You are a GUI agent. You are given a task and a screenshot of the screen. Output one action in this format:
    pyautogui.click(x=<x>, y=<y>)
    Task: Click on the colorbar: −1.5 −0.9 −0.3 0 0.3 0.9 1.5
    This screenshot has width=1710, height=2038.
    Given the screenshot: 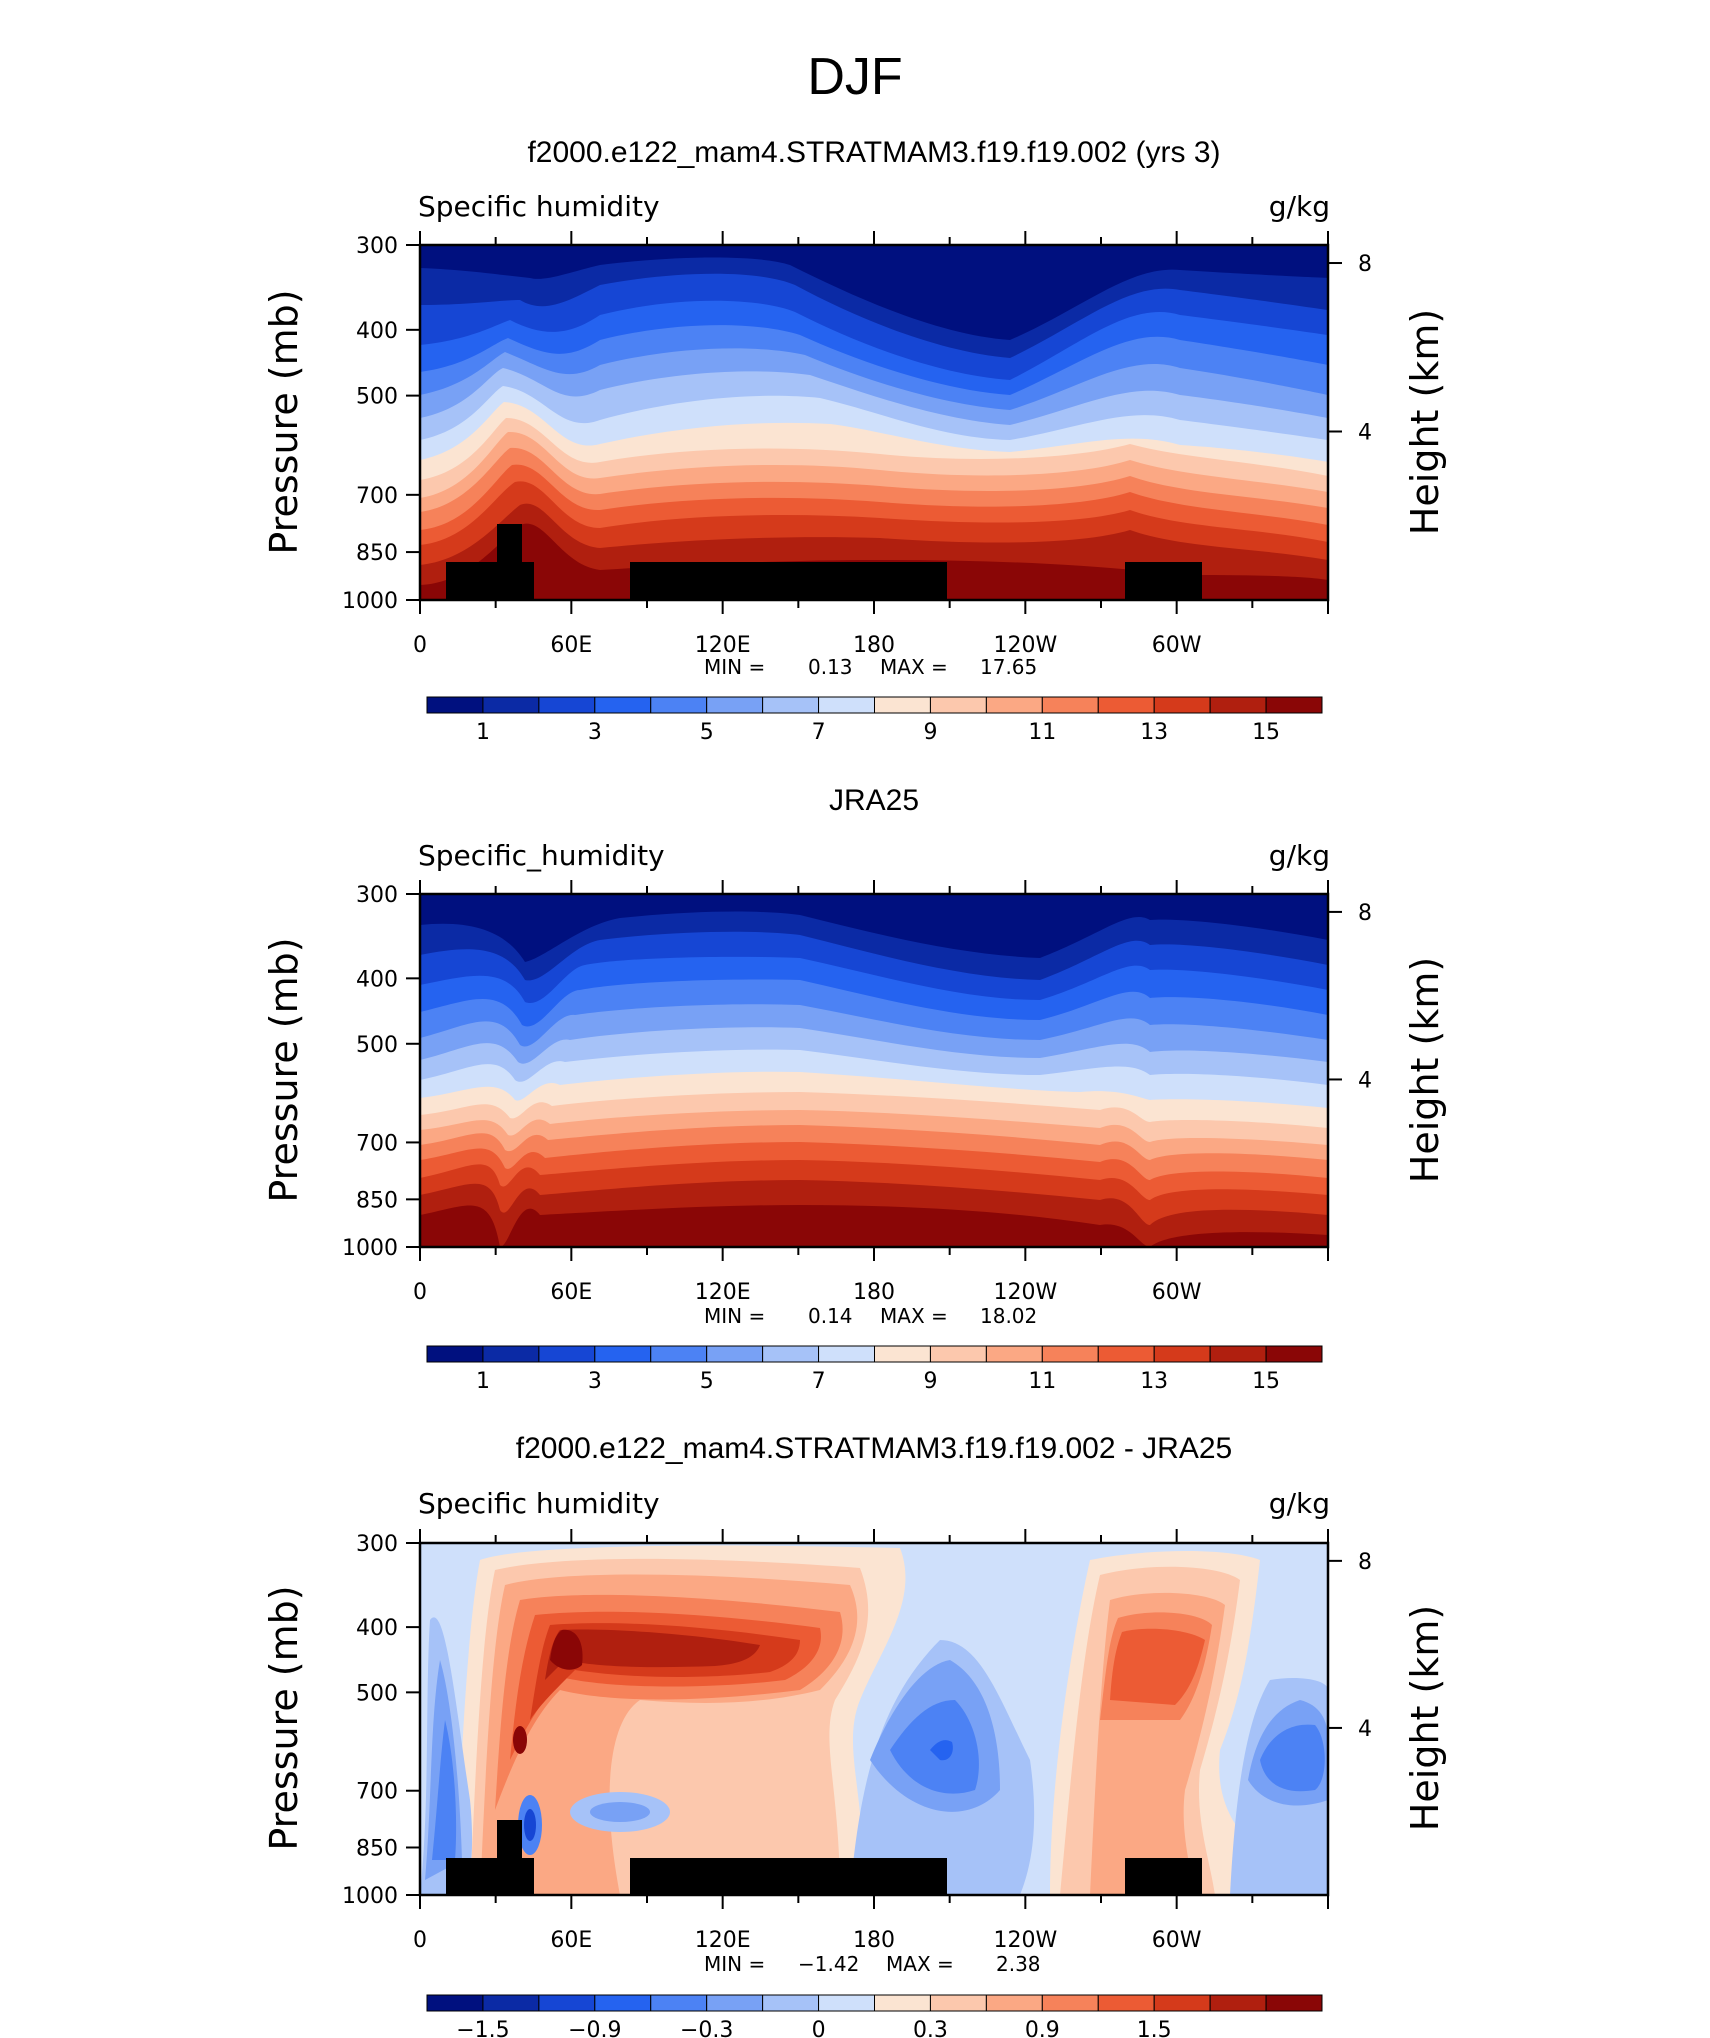 What is the action you would take?
    pyautogui.click(x=874, y=2016)
    